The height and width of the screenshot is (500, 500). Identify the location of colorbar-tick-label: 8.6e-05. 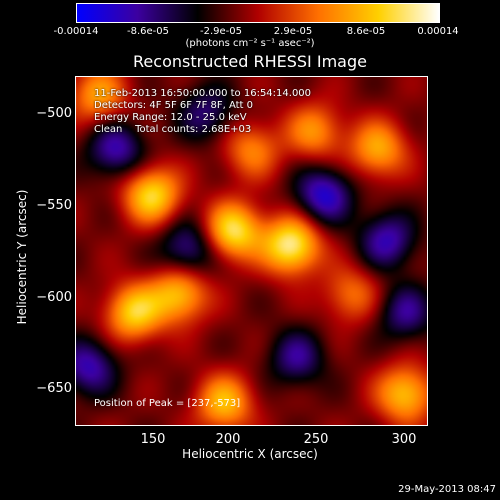
(366, 31).